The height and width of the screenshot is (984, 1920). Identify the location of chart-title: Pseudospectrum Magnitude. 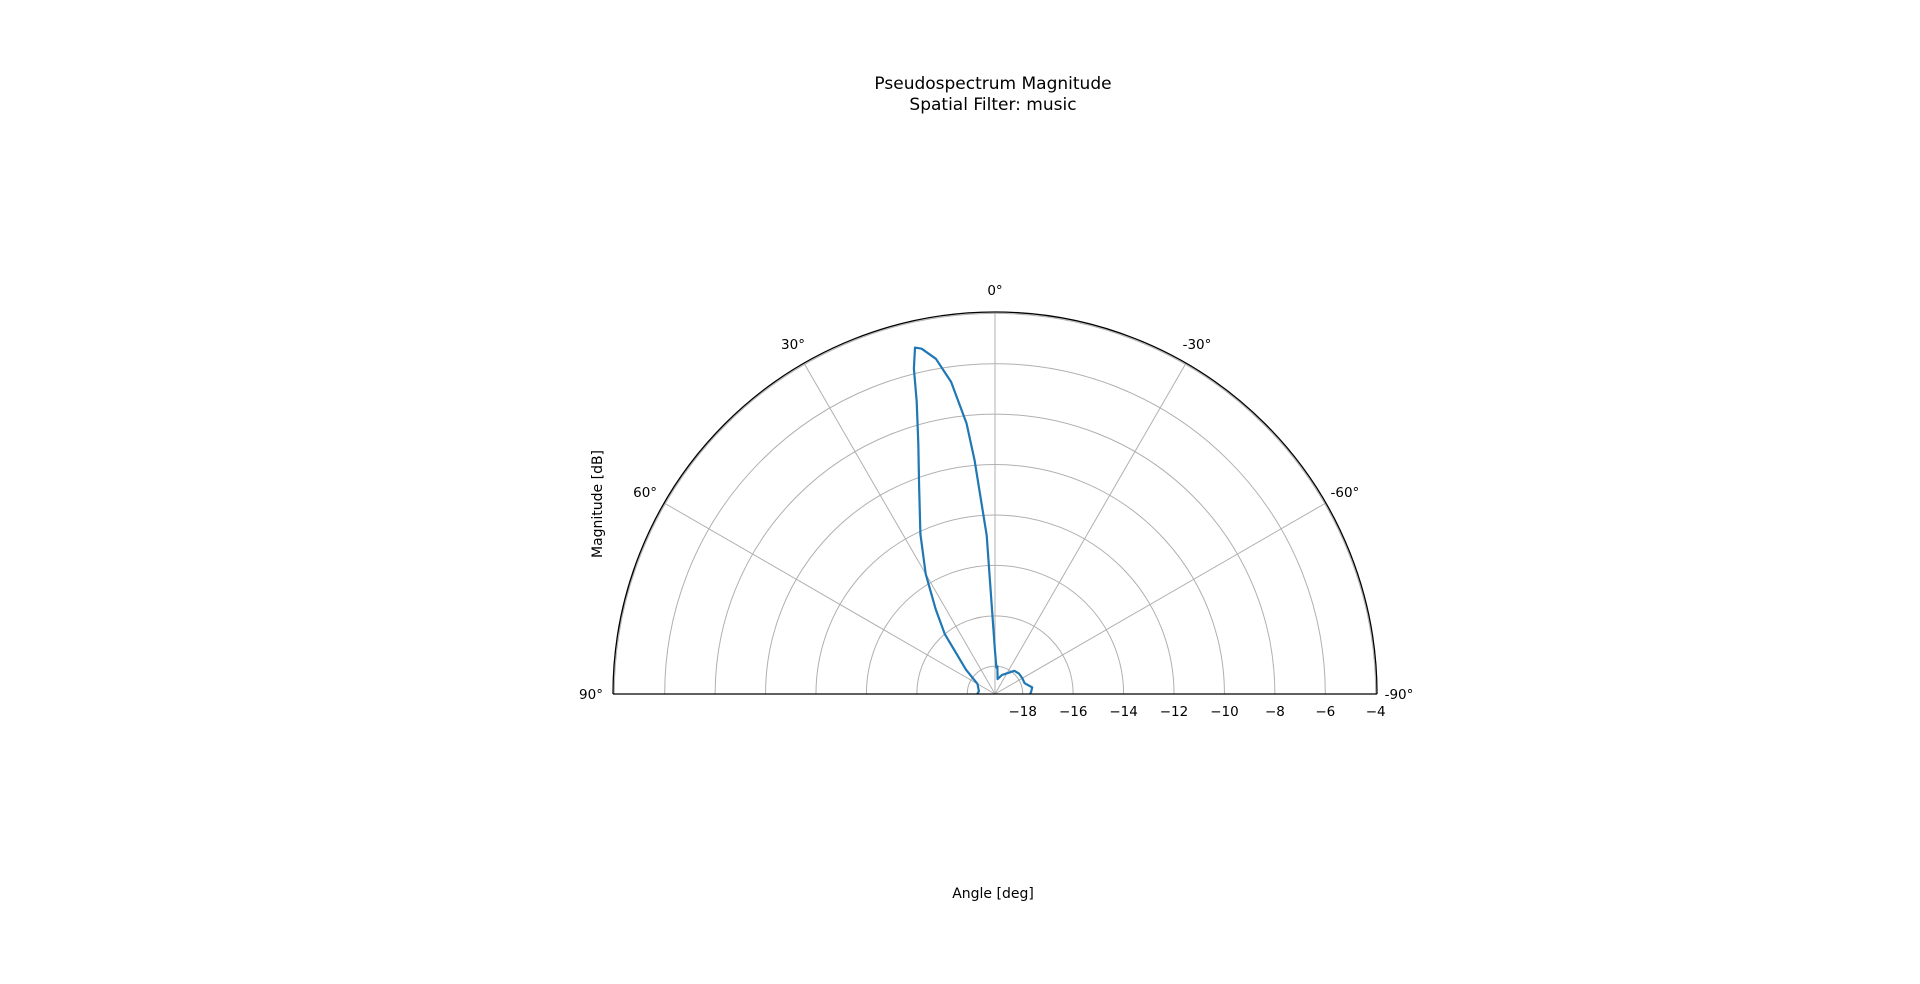
(992, 84).